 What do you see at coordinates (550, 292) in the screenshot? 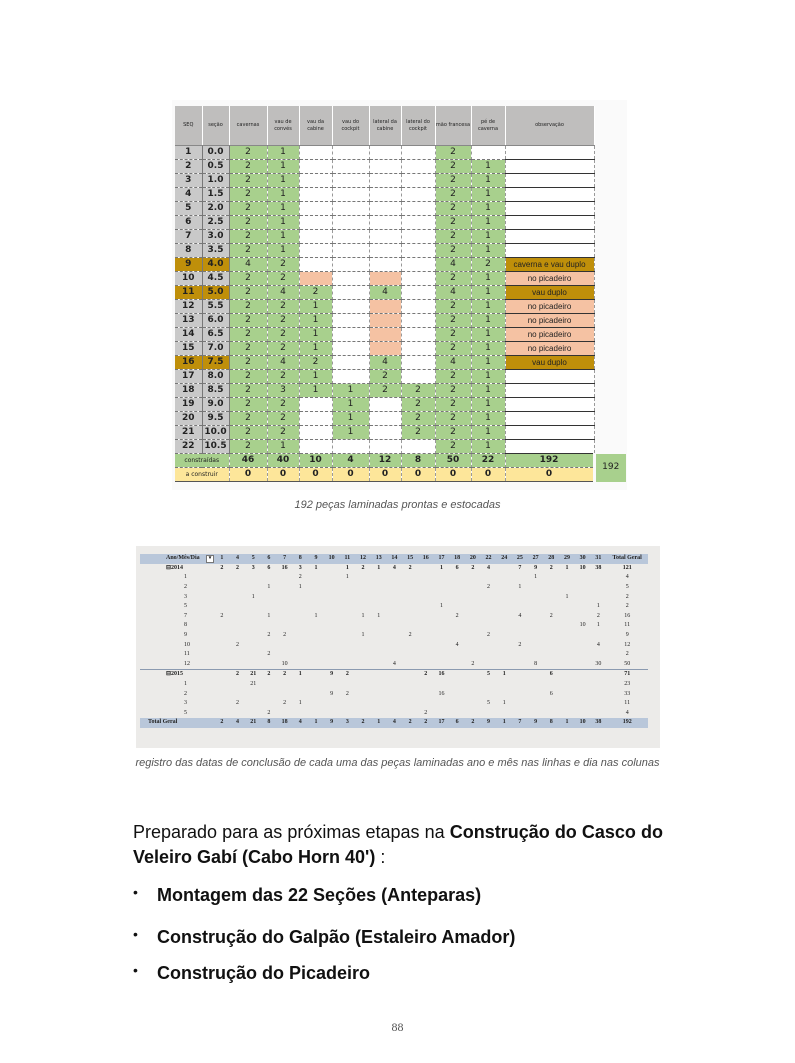
I see `observation-cell: vau duplo` at bounding box center [550, 292].